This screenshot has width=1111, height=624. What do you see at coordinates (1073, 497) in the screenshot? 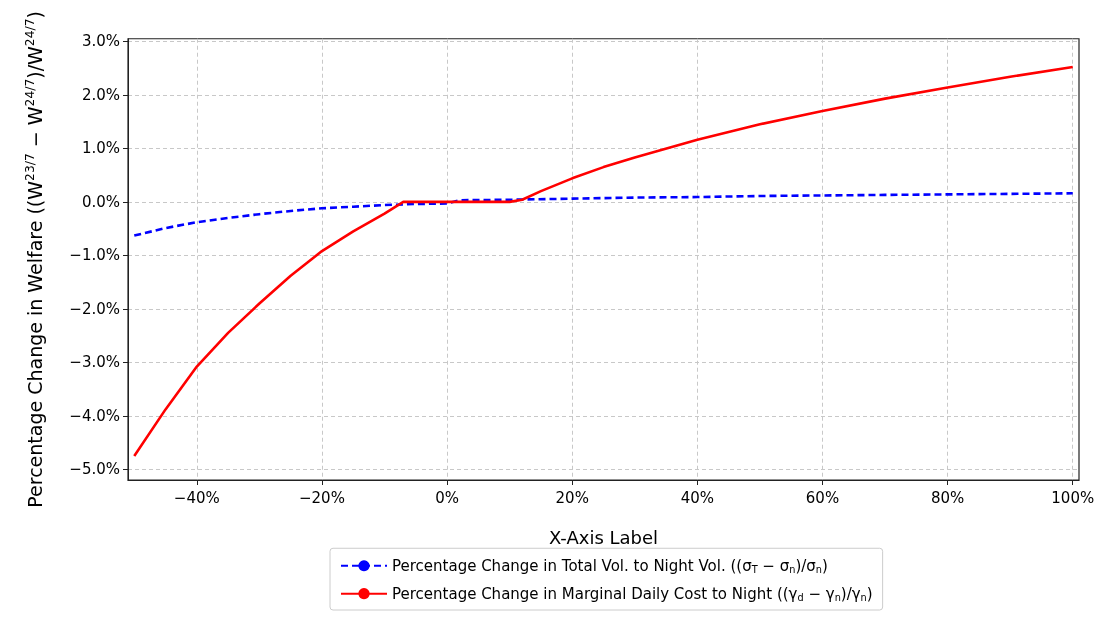
I see `x-tick-label: 100%` at bounding box center [1073, 497].